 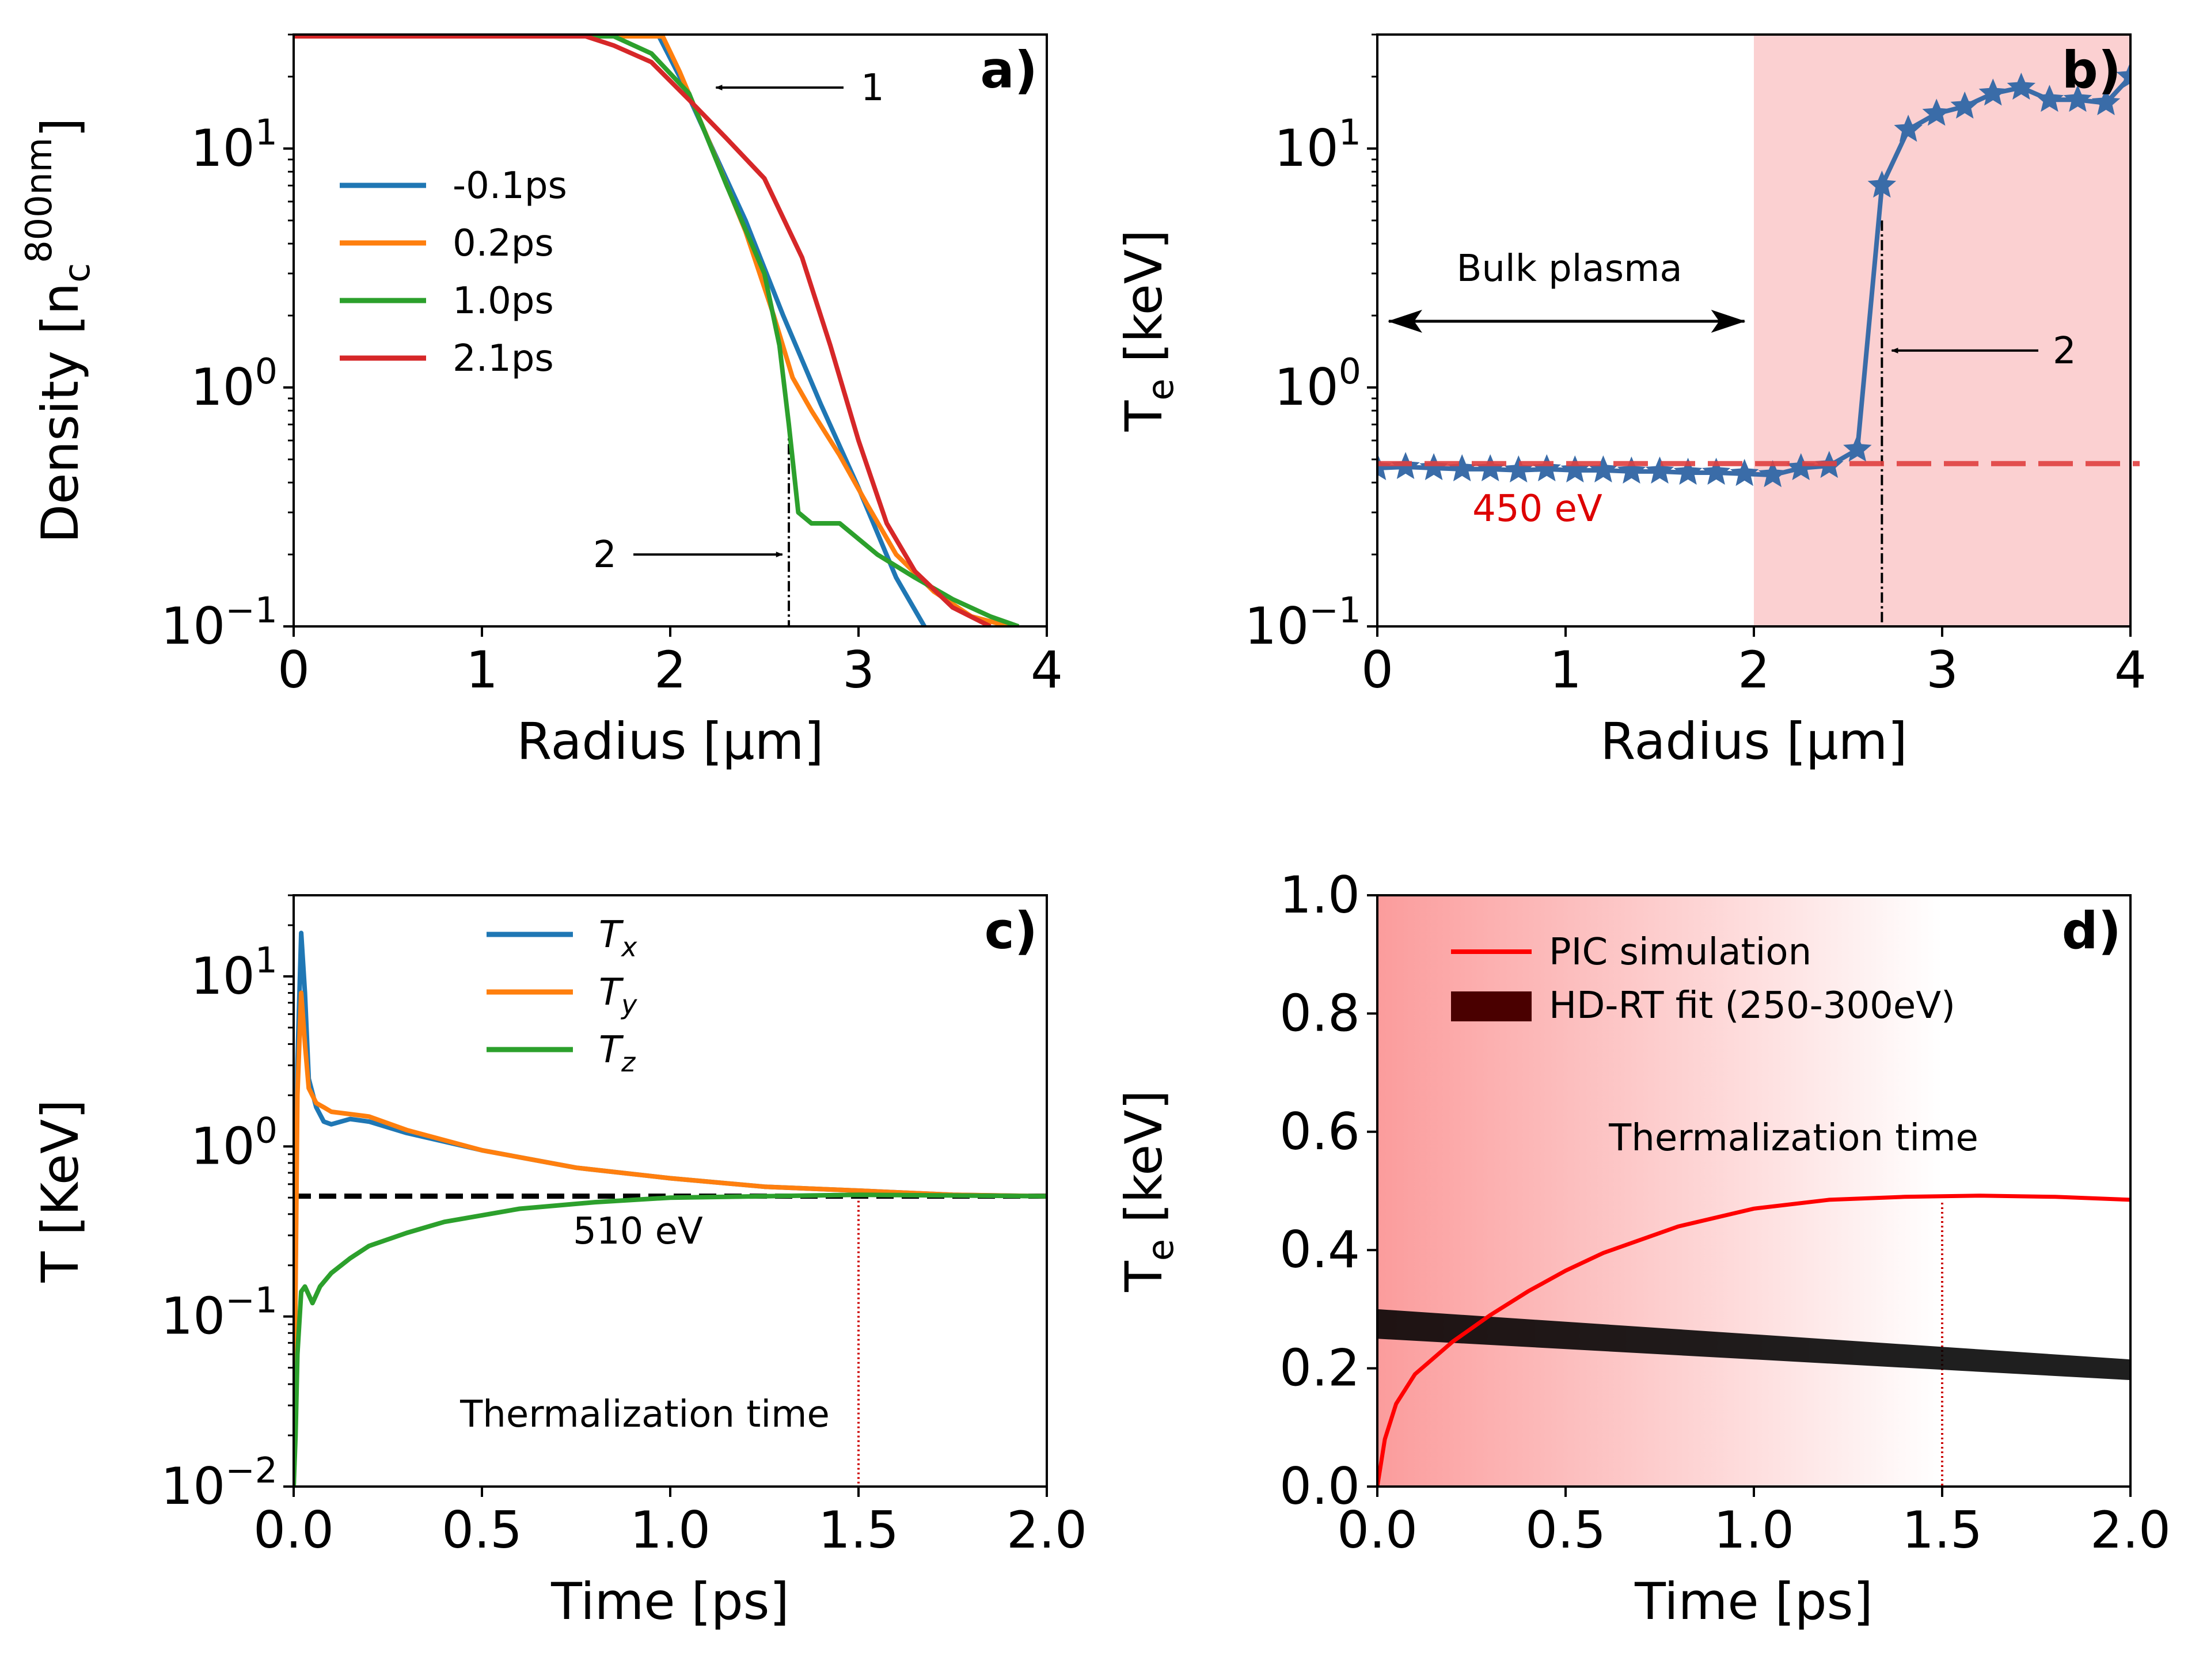 What do you see at coordinates (1942, 330) in the screenshot?
I see `shaded-region` at bounding box center [1942, 330].